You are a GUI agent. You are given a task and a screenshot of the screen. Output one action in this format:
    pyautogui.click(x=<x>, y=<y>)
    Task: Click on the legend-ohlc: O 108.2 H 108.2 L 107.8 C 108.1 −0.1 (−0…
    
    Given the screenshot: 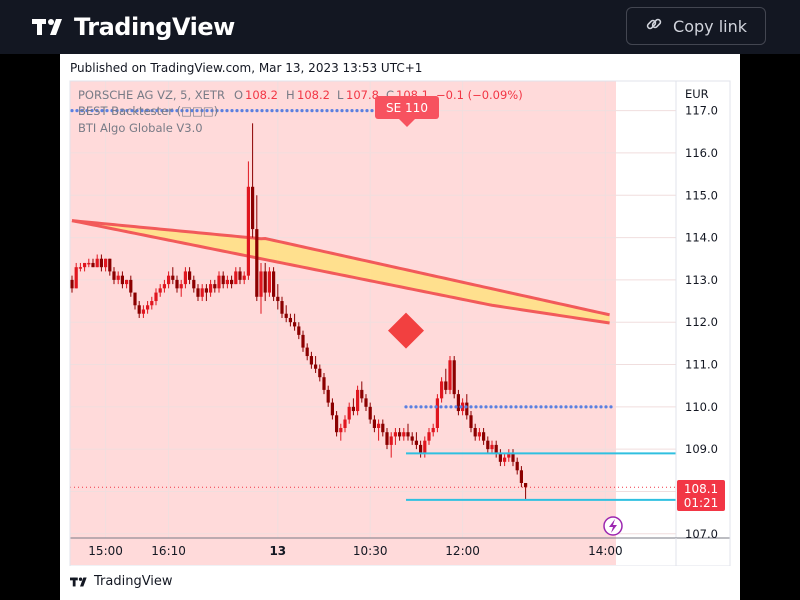 What is the action you would take?
    pyautogui.click(x=378, y=95)
    